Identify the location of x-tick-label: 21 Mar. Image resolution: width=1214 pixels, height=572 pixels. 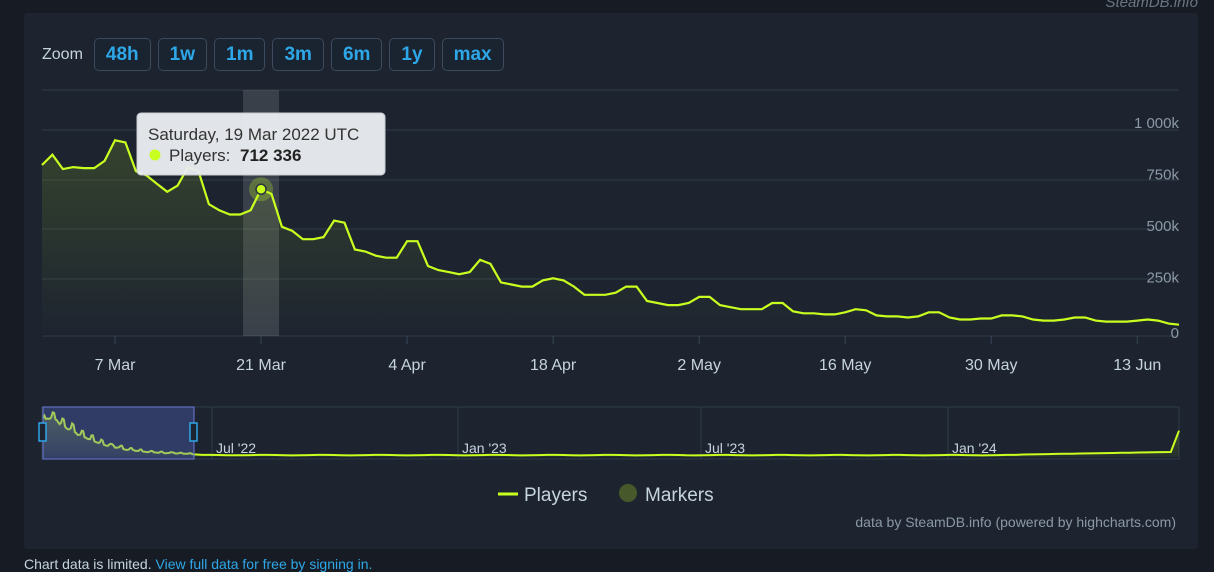
(261, 365).